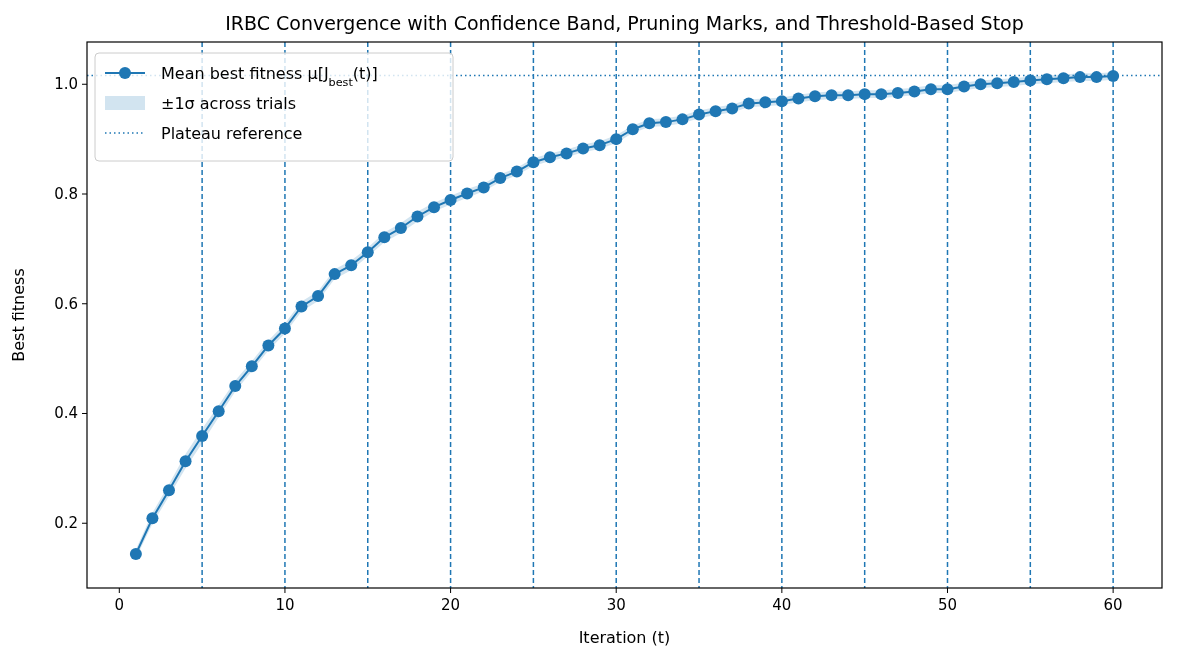  Describe the element at coordinates (782, 605) in the screenshot. I see `x-tick-label: 40` at that location.